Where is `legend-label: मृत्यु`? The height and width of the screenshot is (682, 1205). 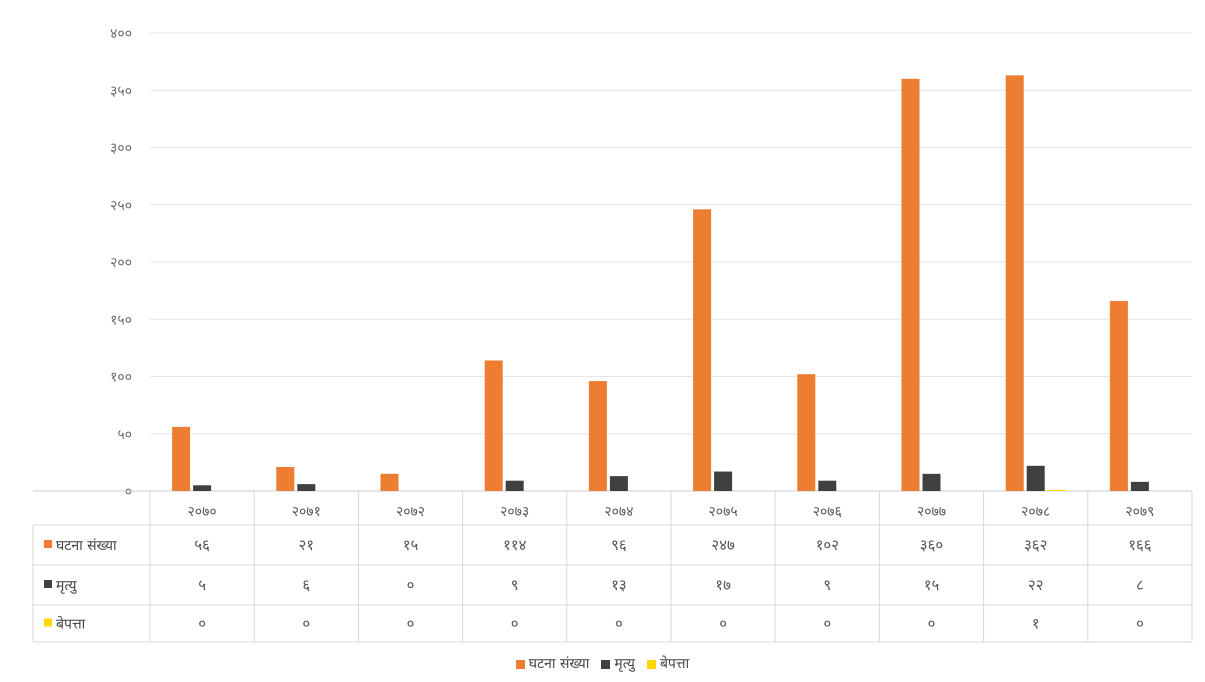
legend-label: मृत्यु is located at coordinates (624, 664).